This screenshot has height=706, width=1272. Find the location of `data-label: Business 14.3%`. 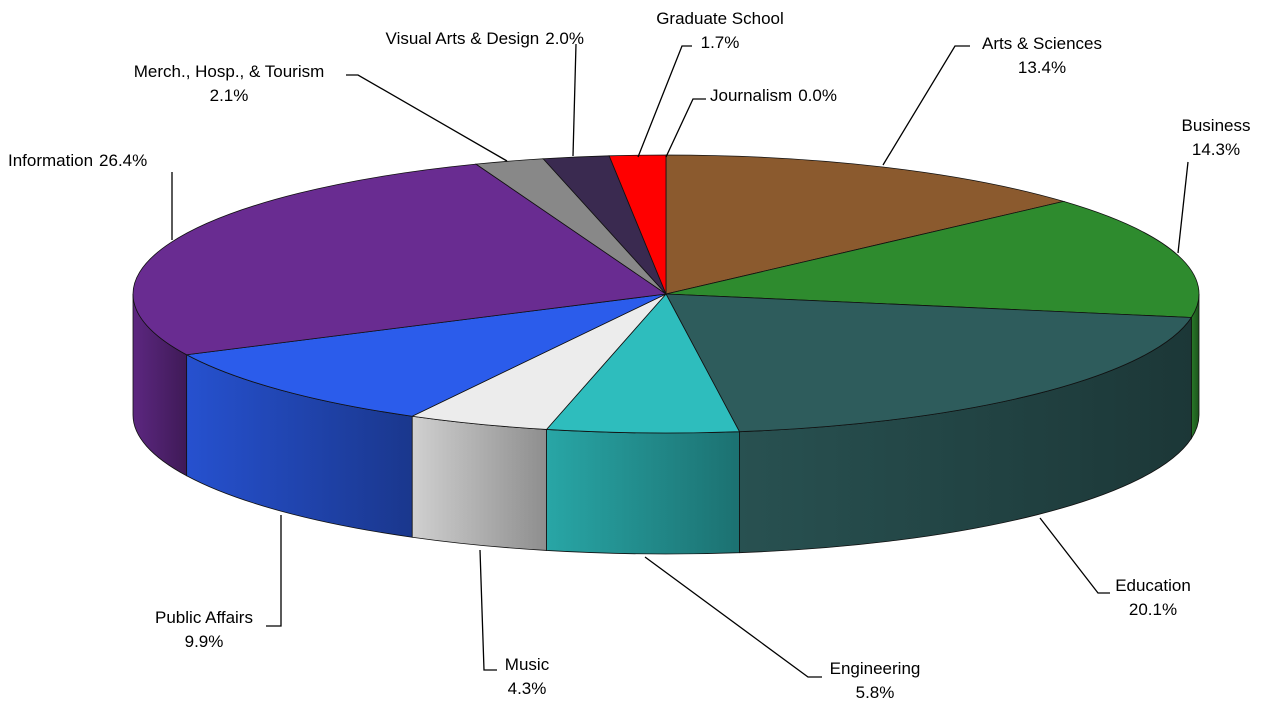

data-label: Business 14.3% is located at coordinates (1216, 137).